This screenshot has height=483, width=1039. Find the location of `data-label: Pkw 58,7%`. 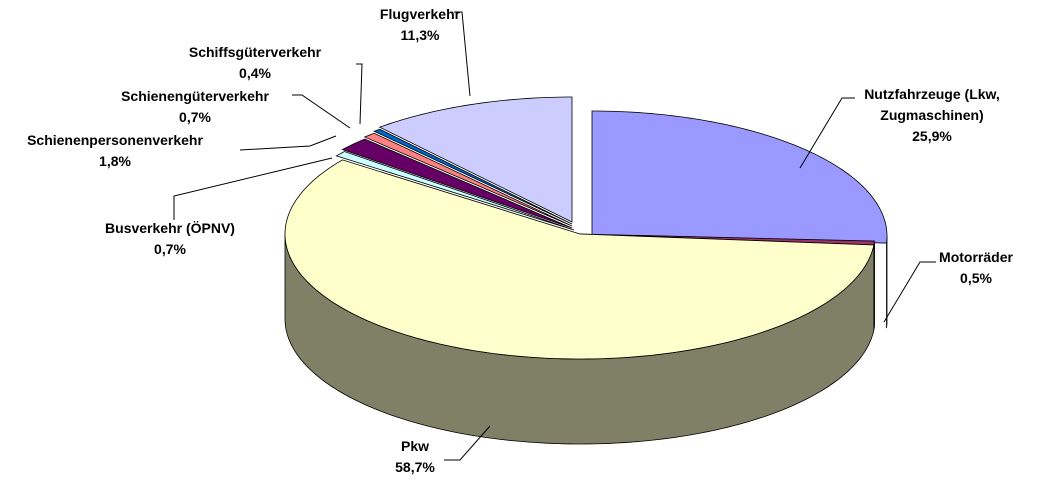

data-label: Pkw 58,7% is located at coordinates (415, 457).